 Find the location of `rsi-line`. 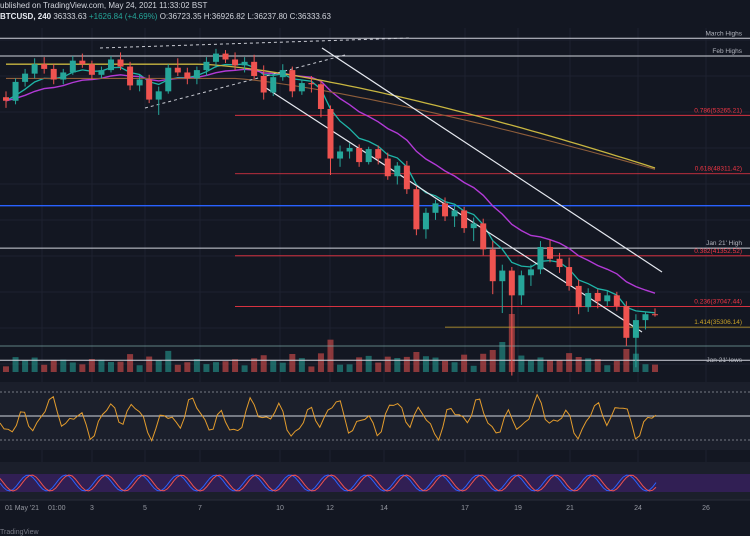

rsi-line is located at coordinates (328, 418).